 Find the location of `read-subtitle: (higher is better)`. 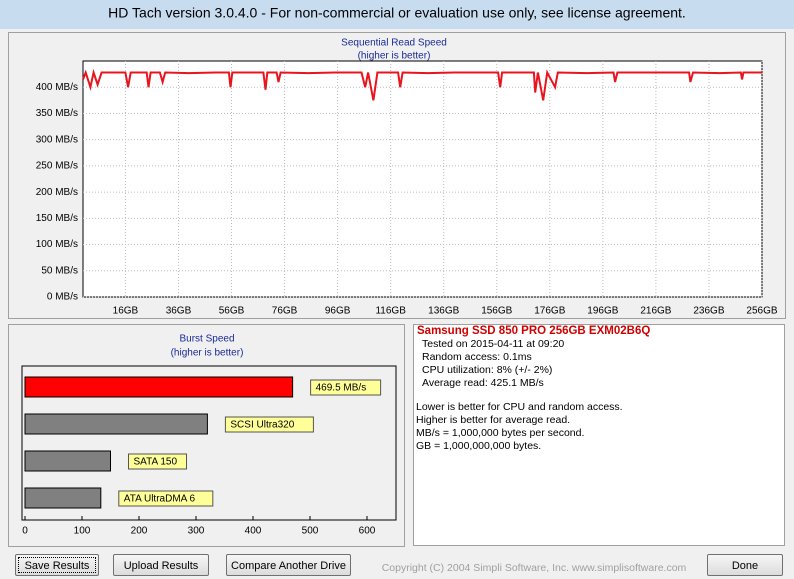

read-subtitle: (higher is better) is located at coordinates (394, 56).